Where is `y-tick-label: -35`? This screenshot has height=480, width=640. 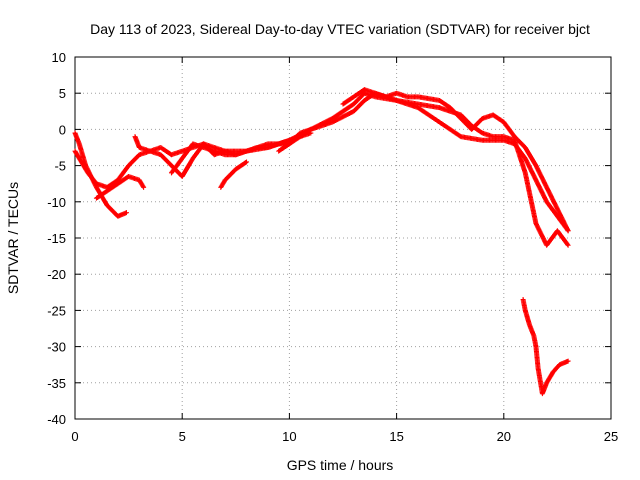 y-tick-label: -35 is located at coordinates (56, 383).